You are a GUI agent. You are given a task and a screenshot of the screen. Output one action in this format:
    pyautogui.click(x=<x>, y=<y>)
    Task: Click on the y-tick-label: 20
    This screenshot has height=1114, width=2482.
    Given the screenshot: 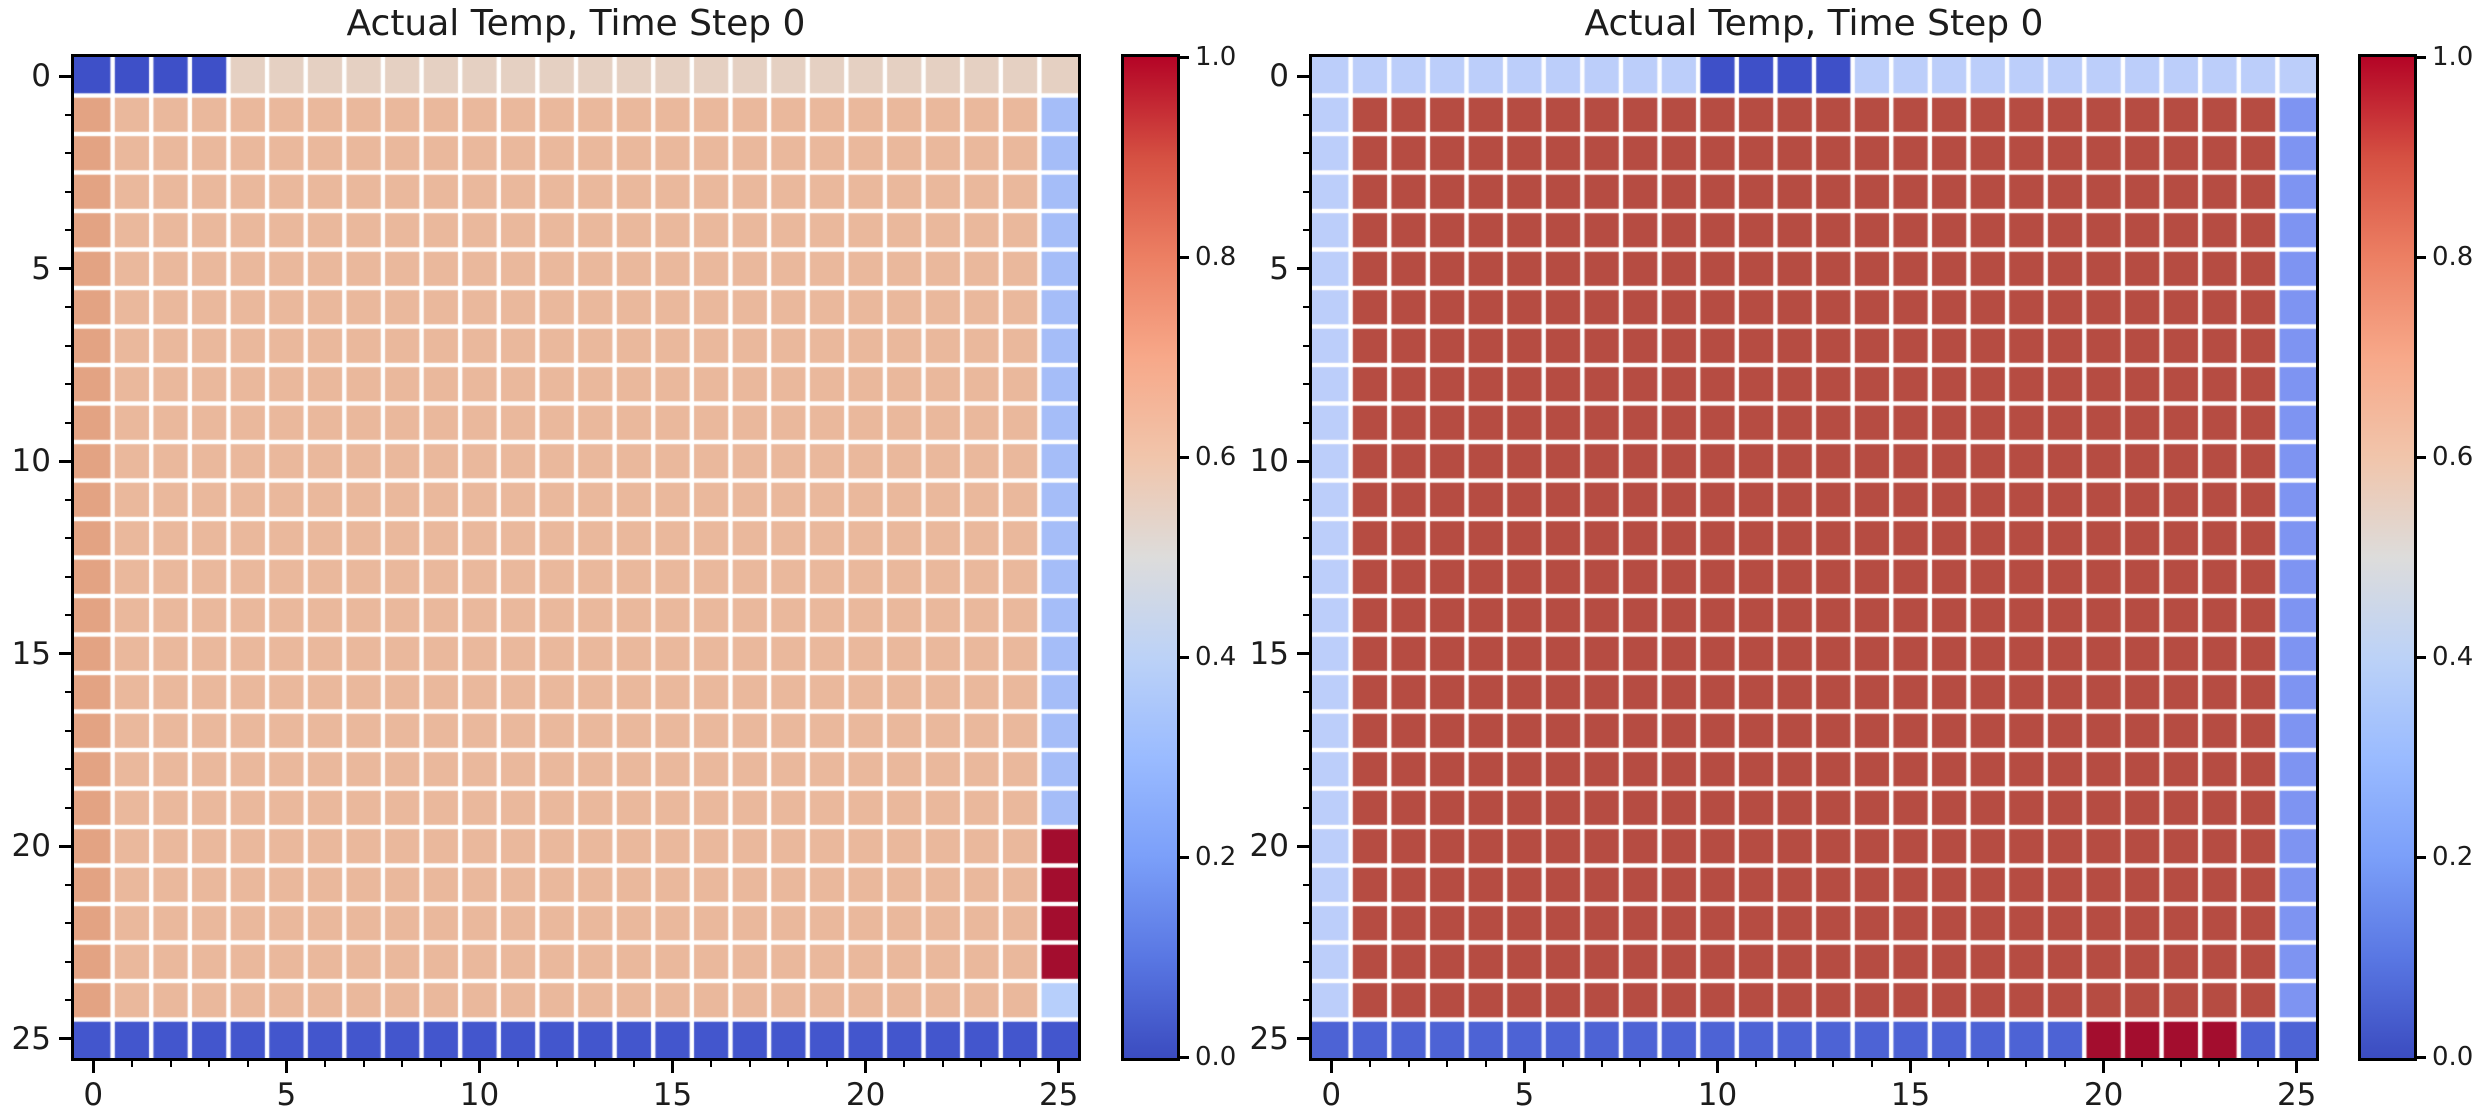 What is the action you would take?
    pyautogui.click(x=1269, y=846)
    